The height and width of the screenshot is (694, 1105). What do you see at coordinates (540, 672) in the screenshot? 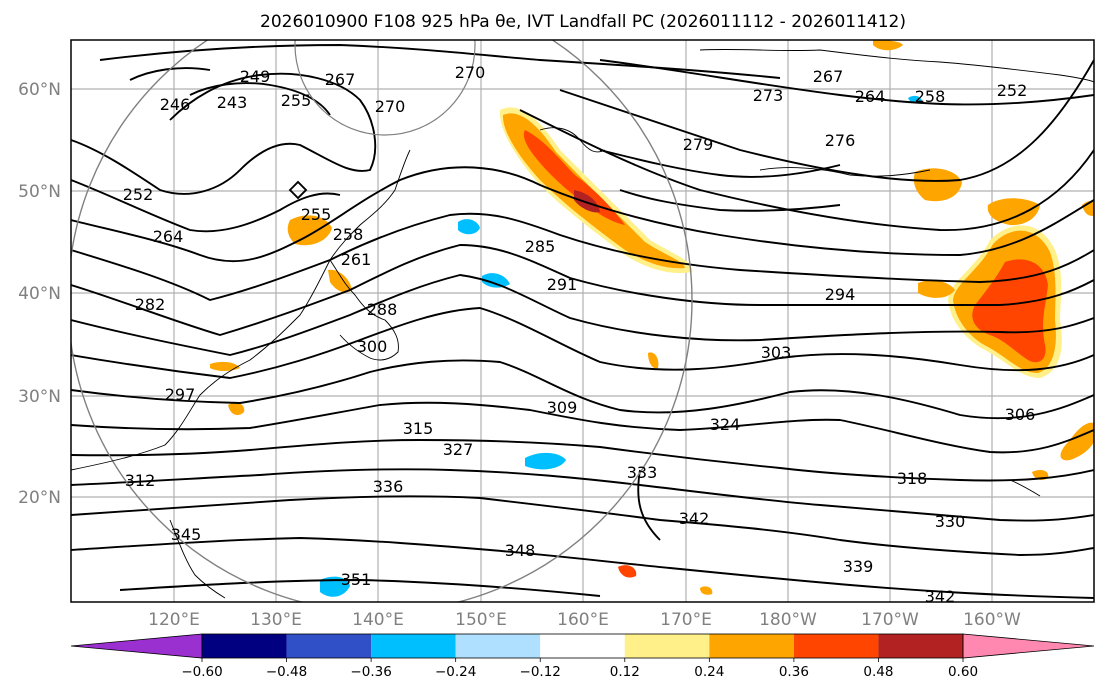
I see `colorbar-label: −0.12` at bounding box center [540, 672].